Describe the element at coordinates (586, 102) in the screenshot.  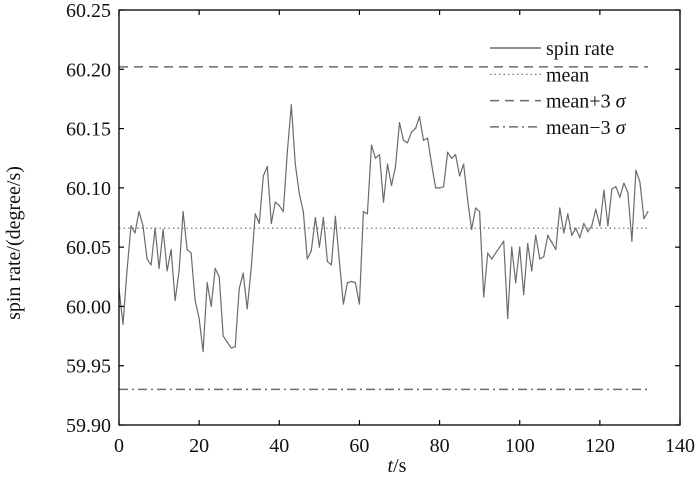
I see `legend-label: mean+3 σ` at that location.